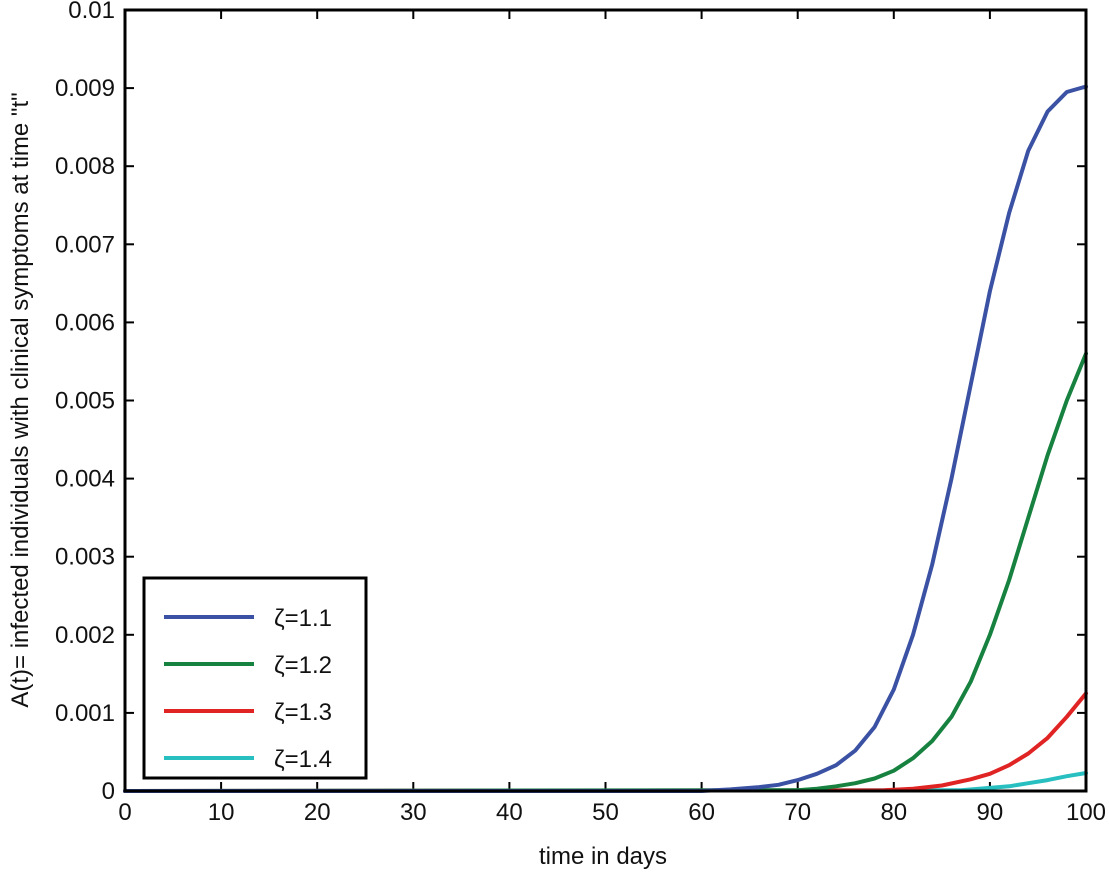  Describe the element at coordinates (990, 812) in the screenshot. I see `x-tick-label: 90` at that location.